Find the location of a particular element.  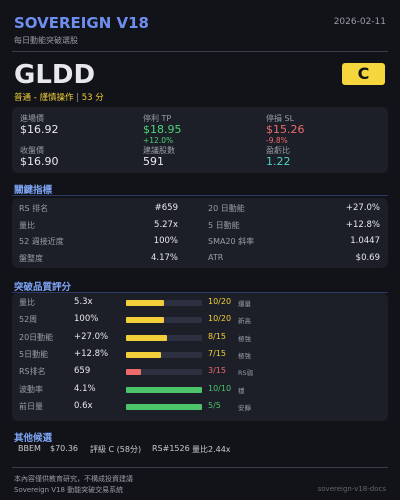

metric-value: $0.69 is located at coordinates (367, 257).